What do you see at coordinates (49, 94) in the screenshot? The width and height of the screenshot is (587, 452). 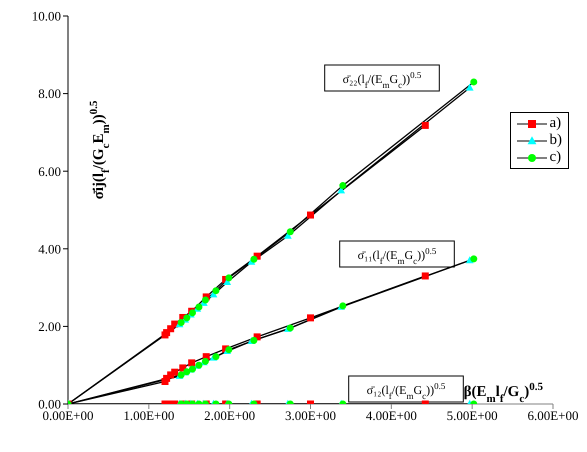 I see `y-tick-label: 8.00` at bounding box center [49, 94].